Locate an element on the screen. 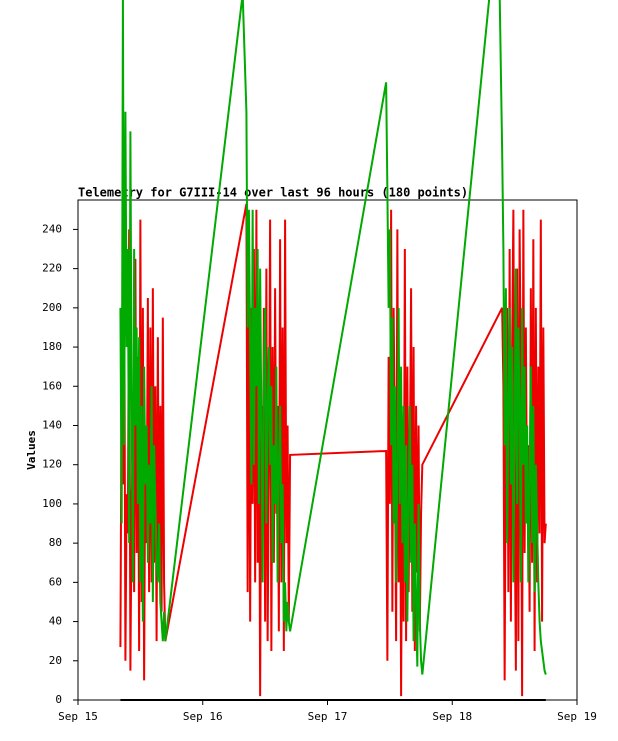 Image resolution: width=618 pixels, height=741 pixels. y-tick-label: 160 is located at coordinates (52, 385).